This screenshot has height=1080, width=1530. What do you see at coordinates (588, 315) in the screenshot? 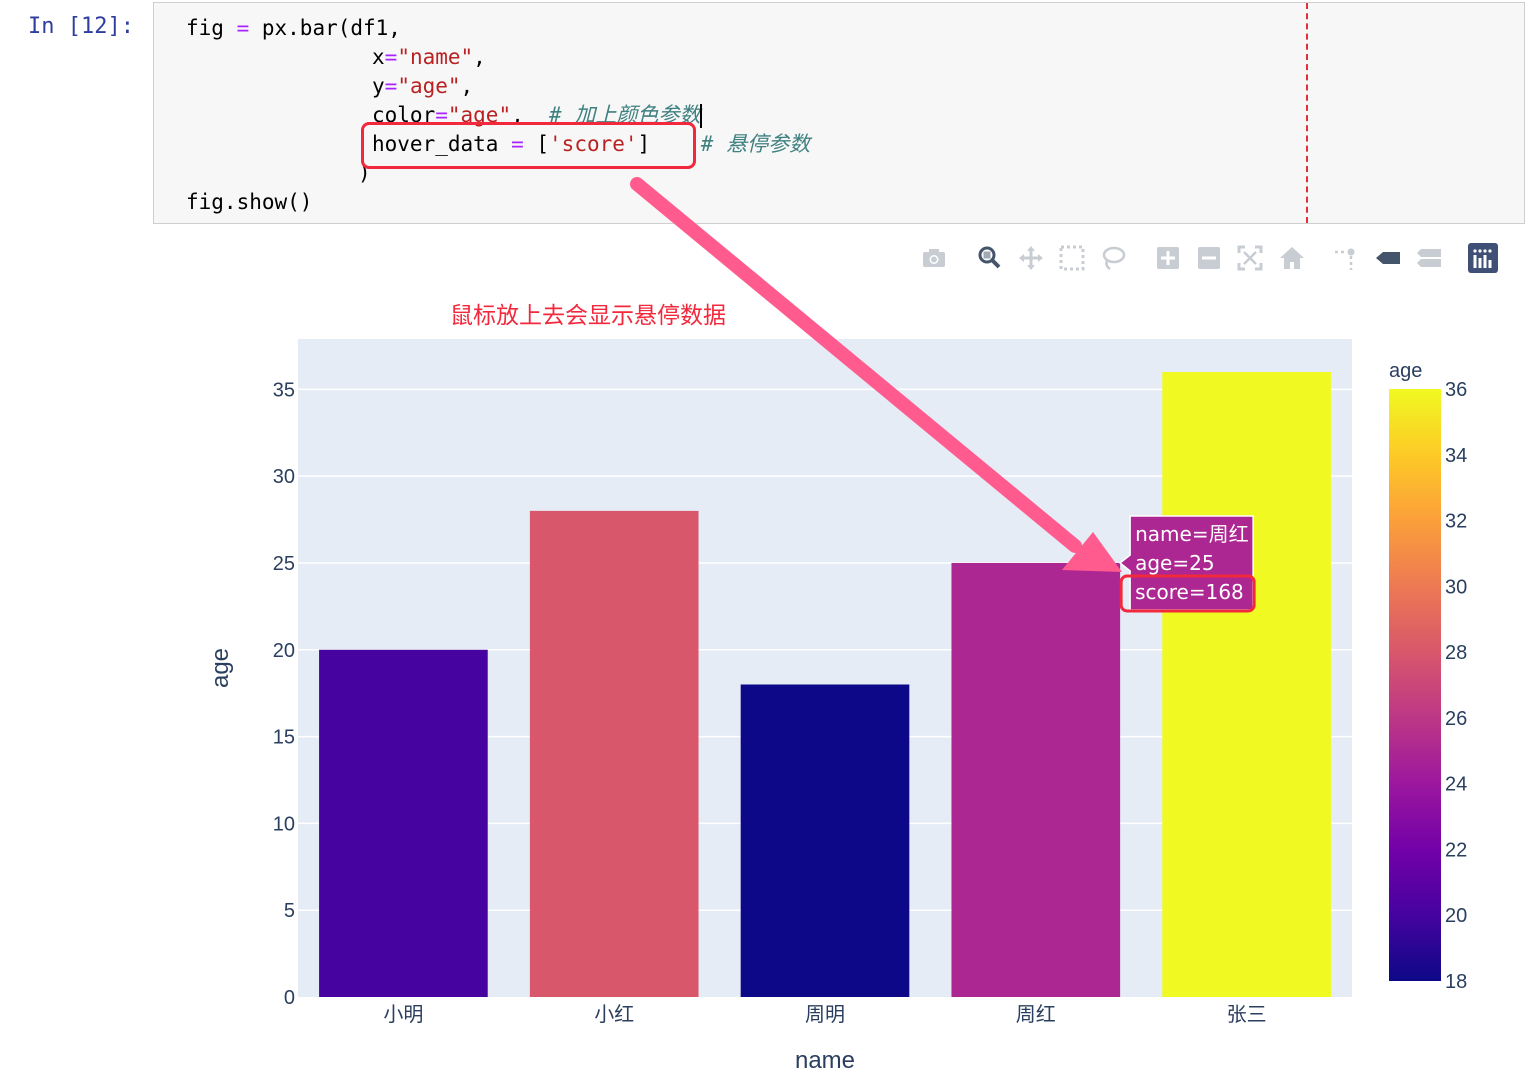
I see `hover-annotation-text: 鼠标放上去会显示悬停数据` at bounding box center [588, 315].